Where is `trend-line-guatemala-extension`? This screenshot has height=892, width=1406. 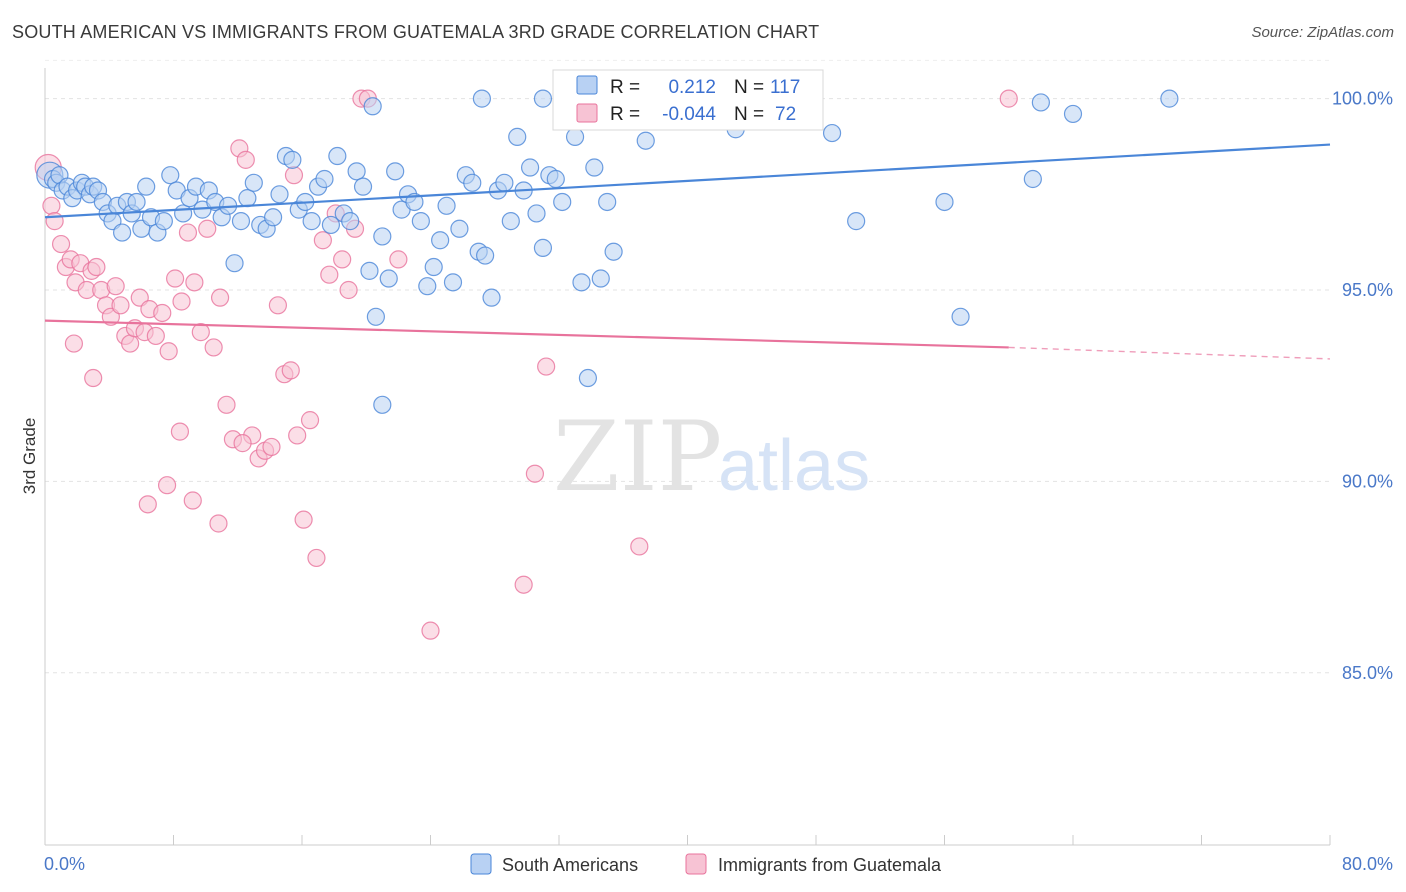
trend-line-guatemala-extension is located at coordinates (1169, 353).